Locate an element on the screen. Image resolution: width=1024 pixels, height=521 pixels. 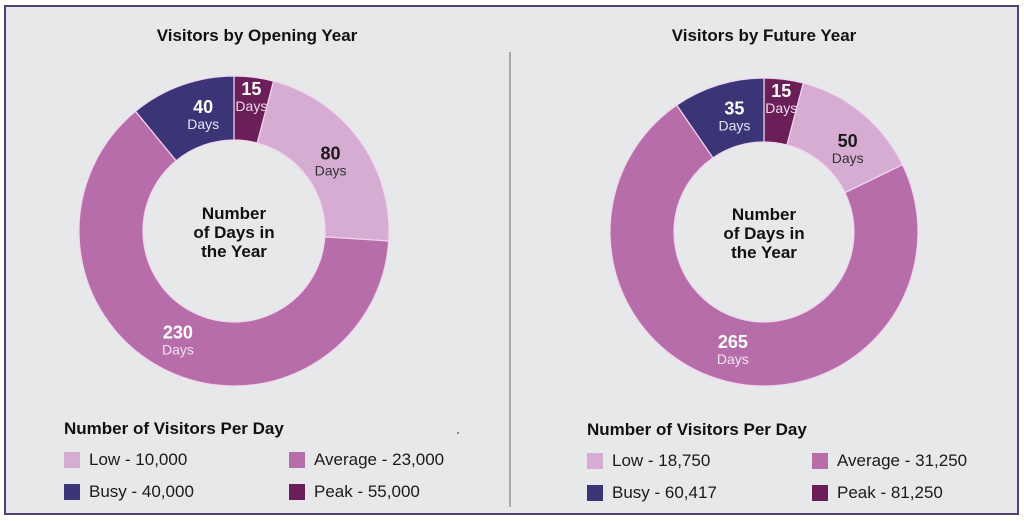
left-legend-title: Number of Visitors Per Day is located at coordinates (174, 428).